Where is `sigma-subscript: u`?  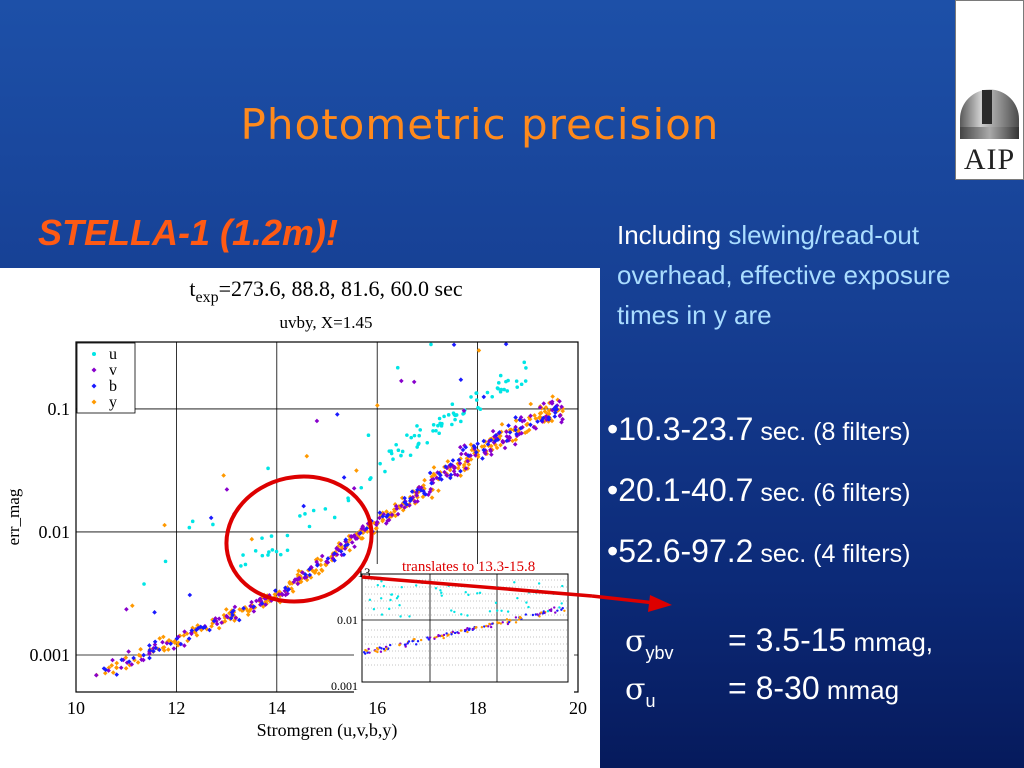 sigma-subscript: u is located at coordinates (650, 701).